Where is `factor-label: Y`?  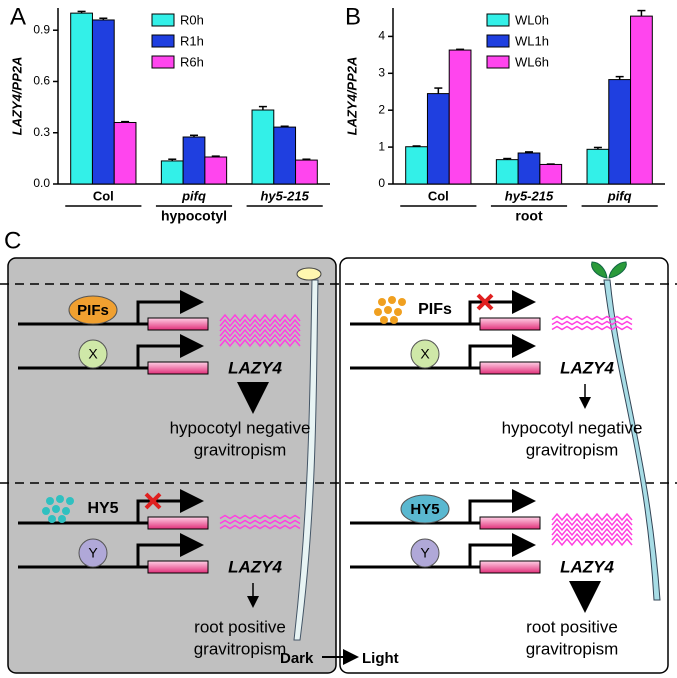
factor-label: Y is located at coordinates (425, 553).